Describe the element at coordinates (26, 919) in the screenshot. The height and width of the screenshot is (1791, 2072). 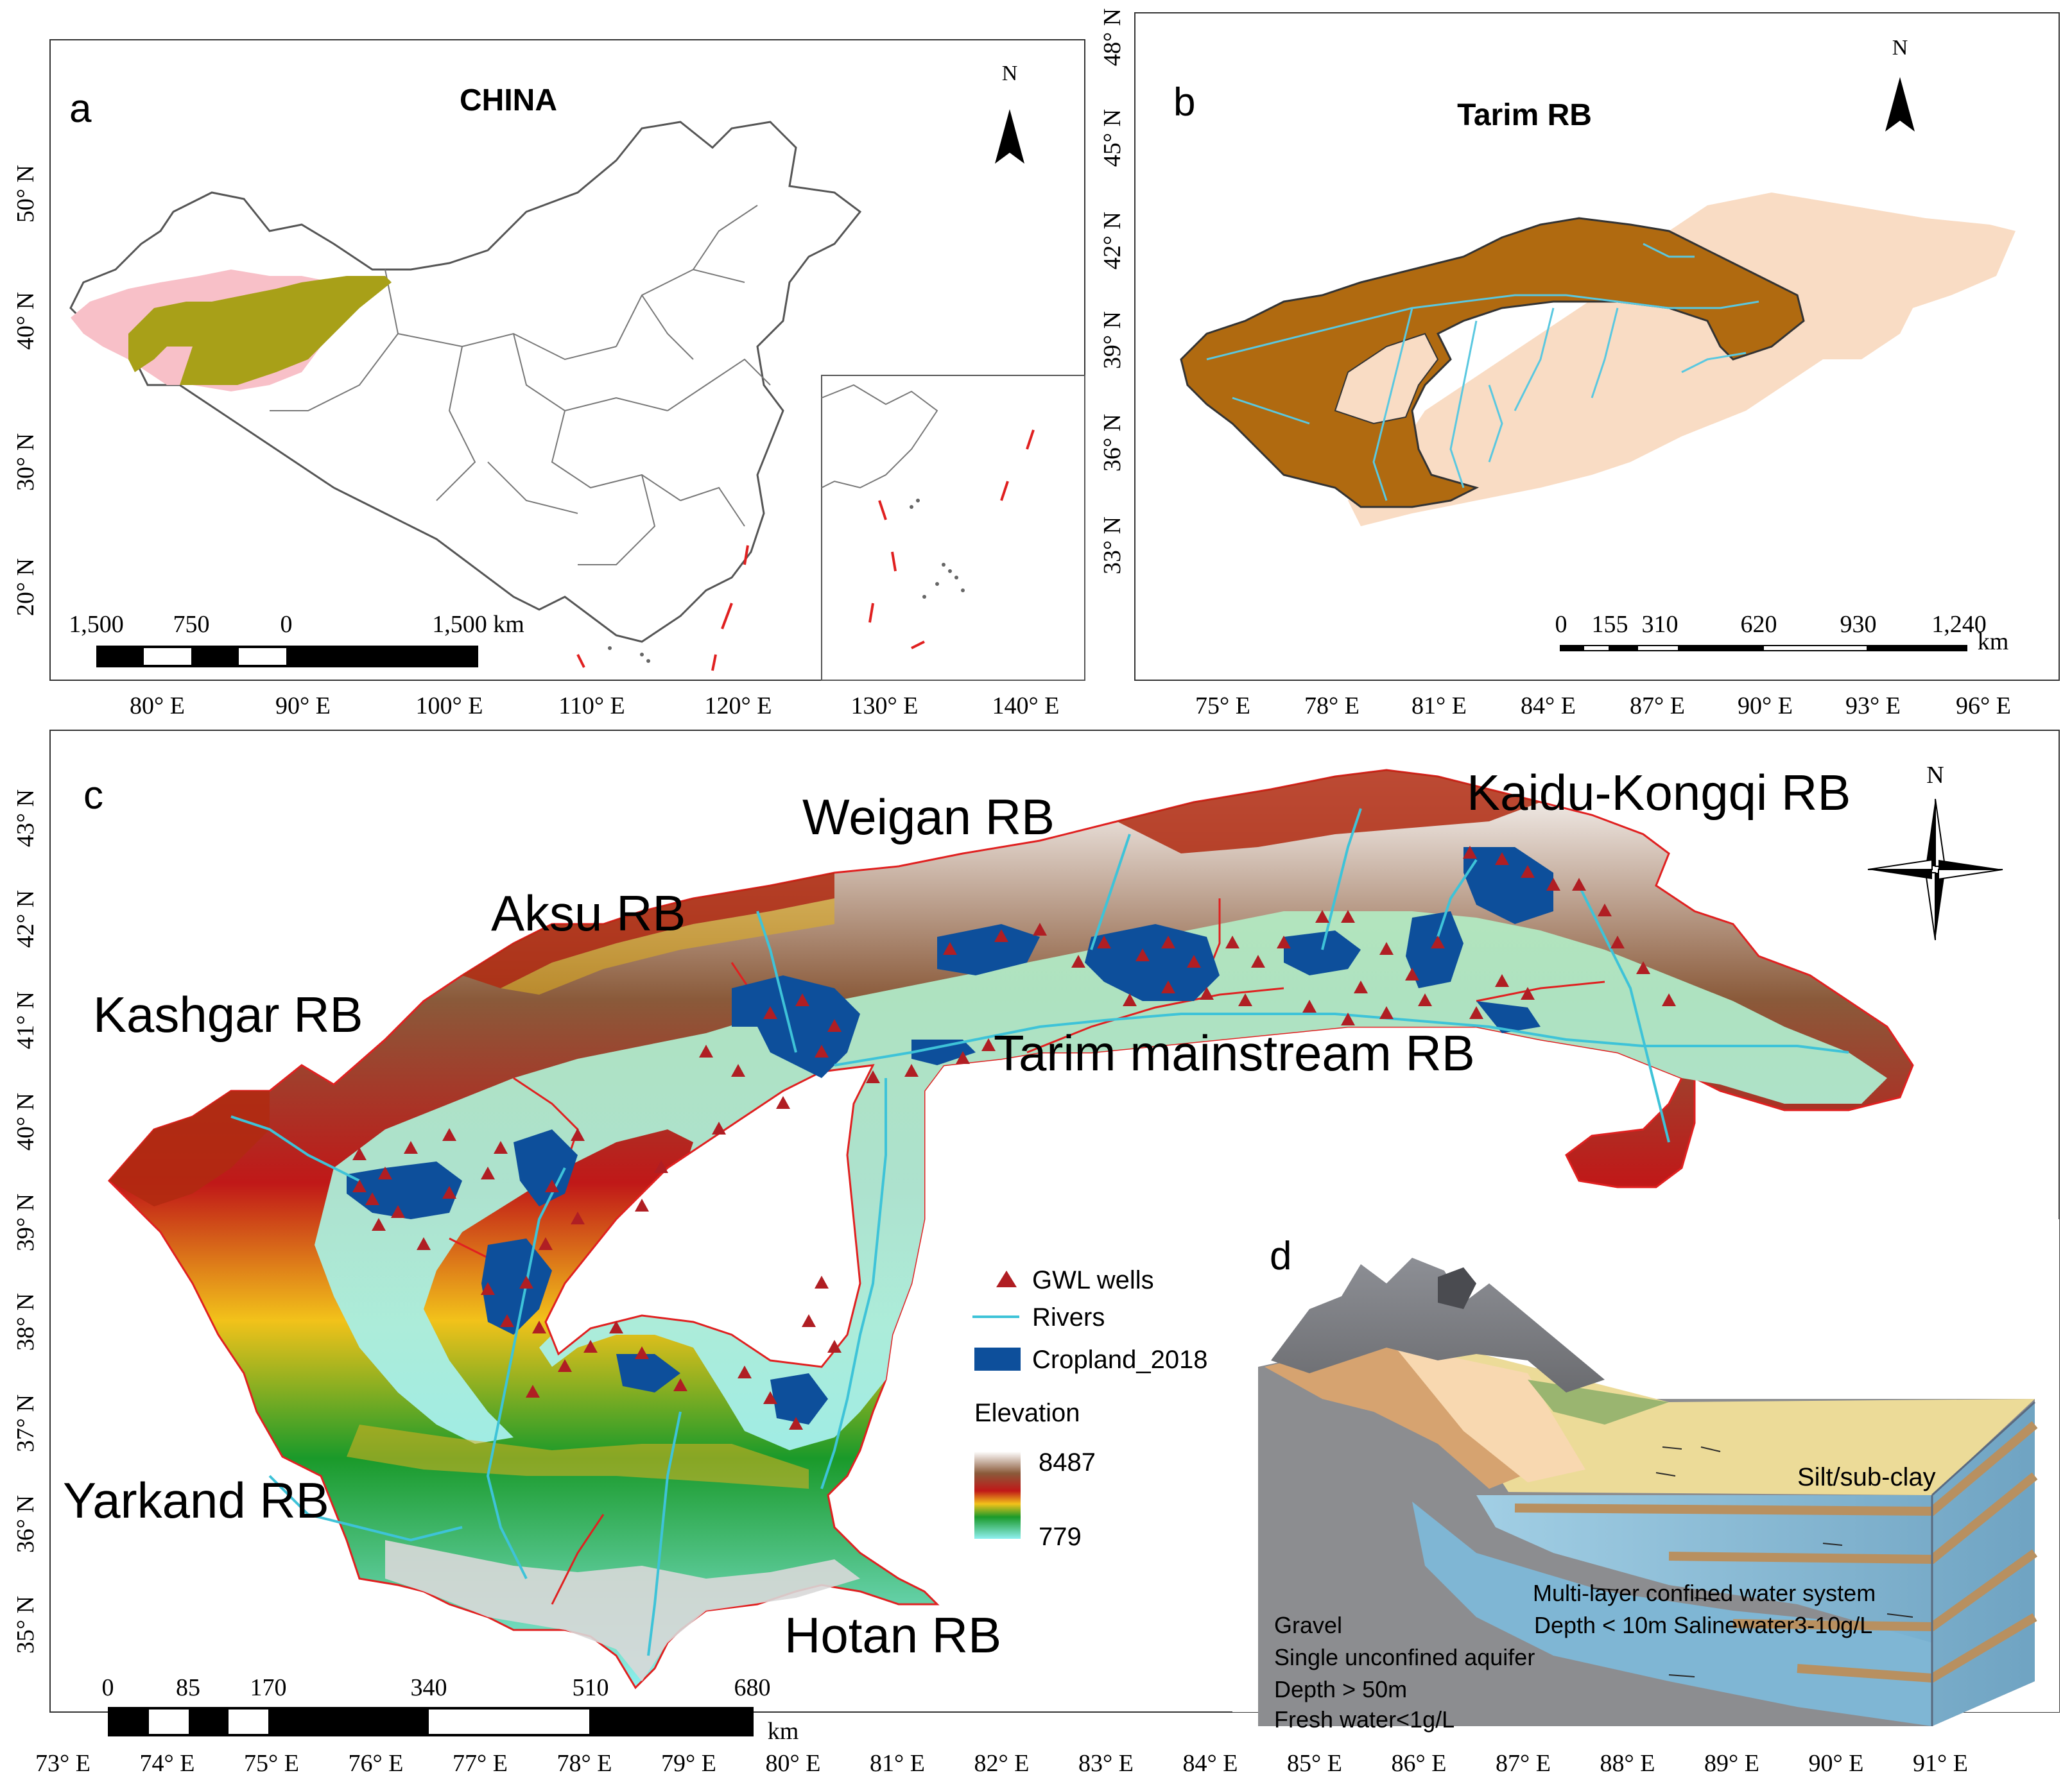
I see `lat-label: 42° N` at that location.